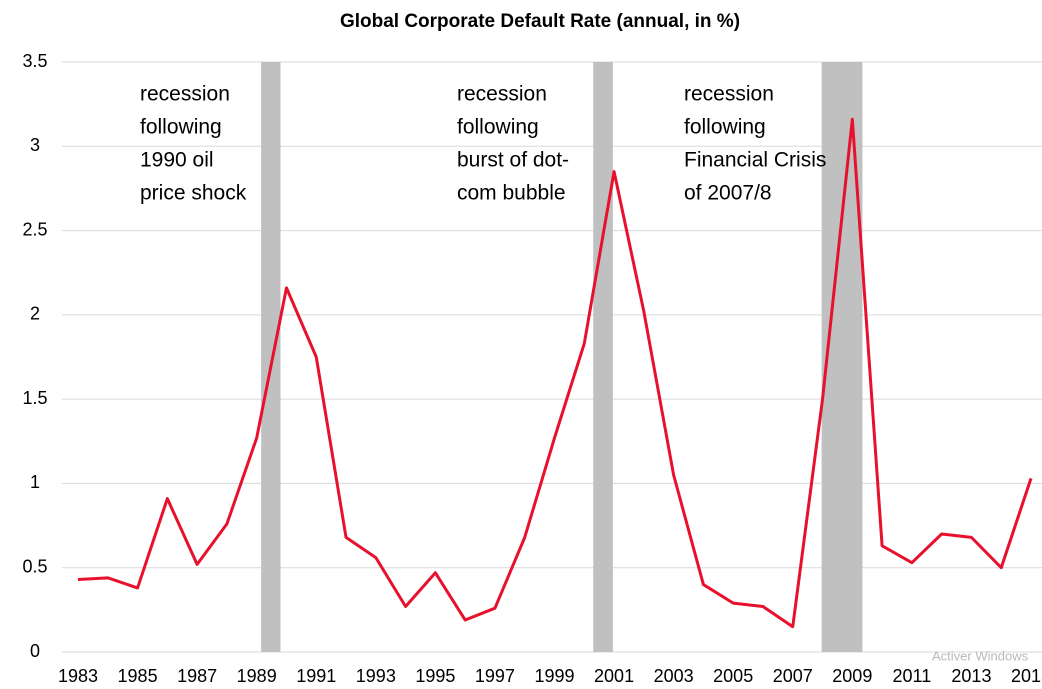 This screenshot has width=1042, height=689. I want to click on y-tick-label: 3, so click(35, 145).